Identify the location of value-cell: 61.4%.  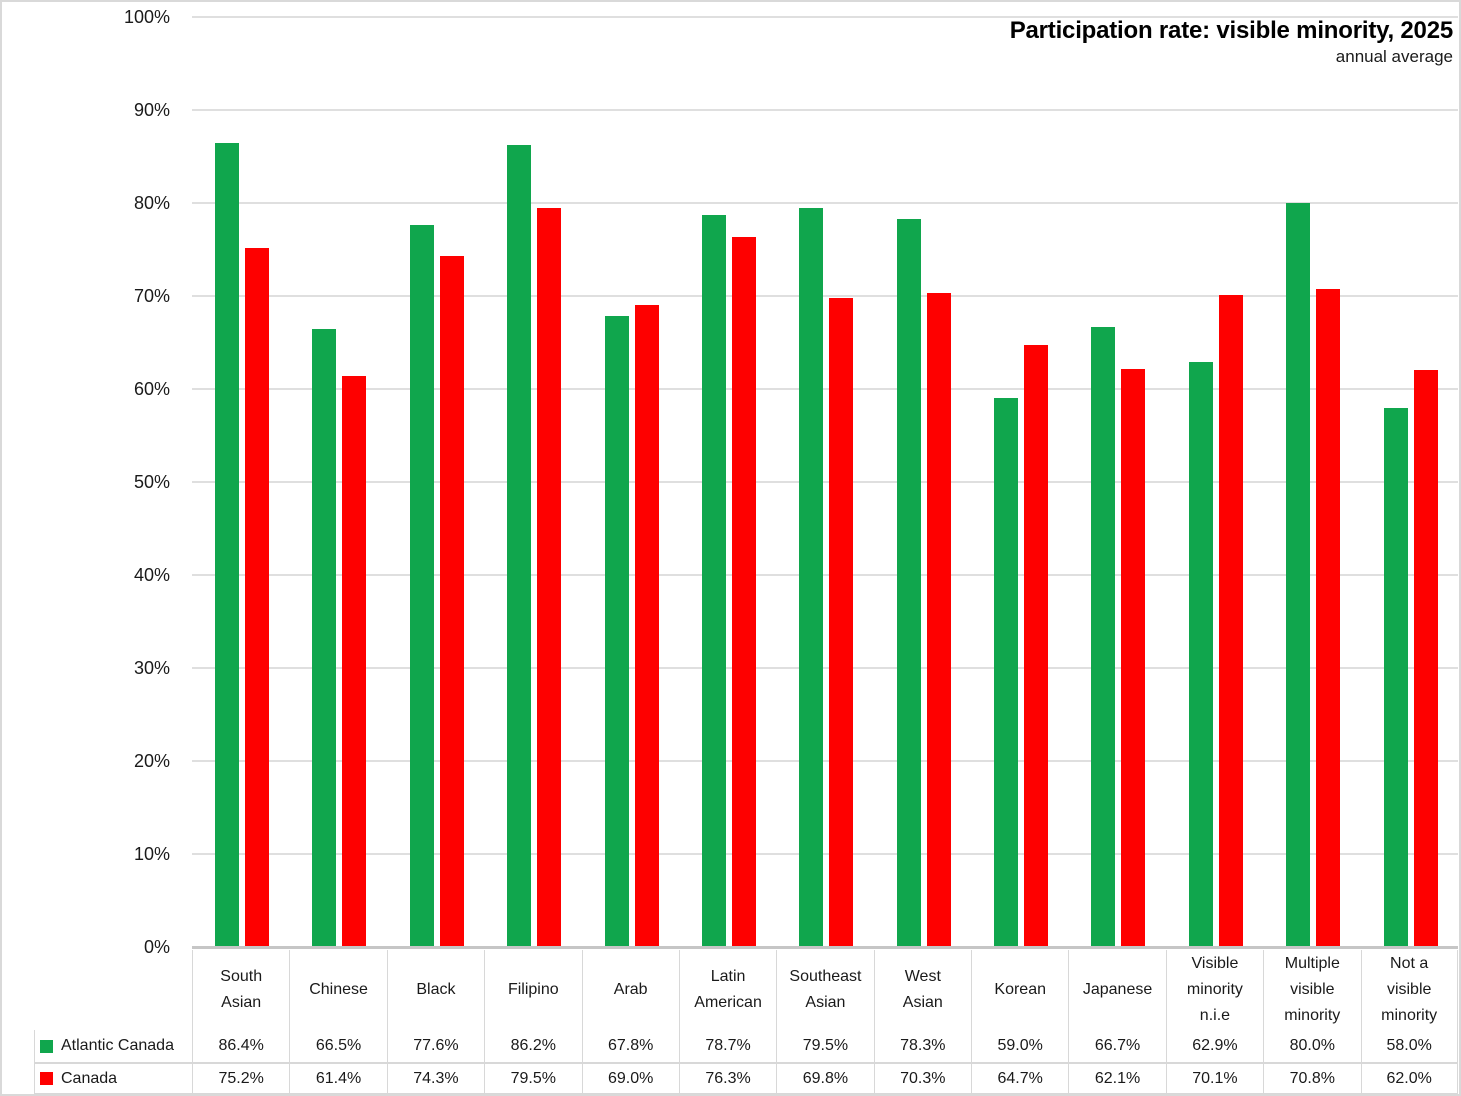
(338, 1078).